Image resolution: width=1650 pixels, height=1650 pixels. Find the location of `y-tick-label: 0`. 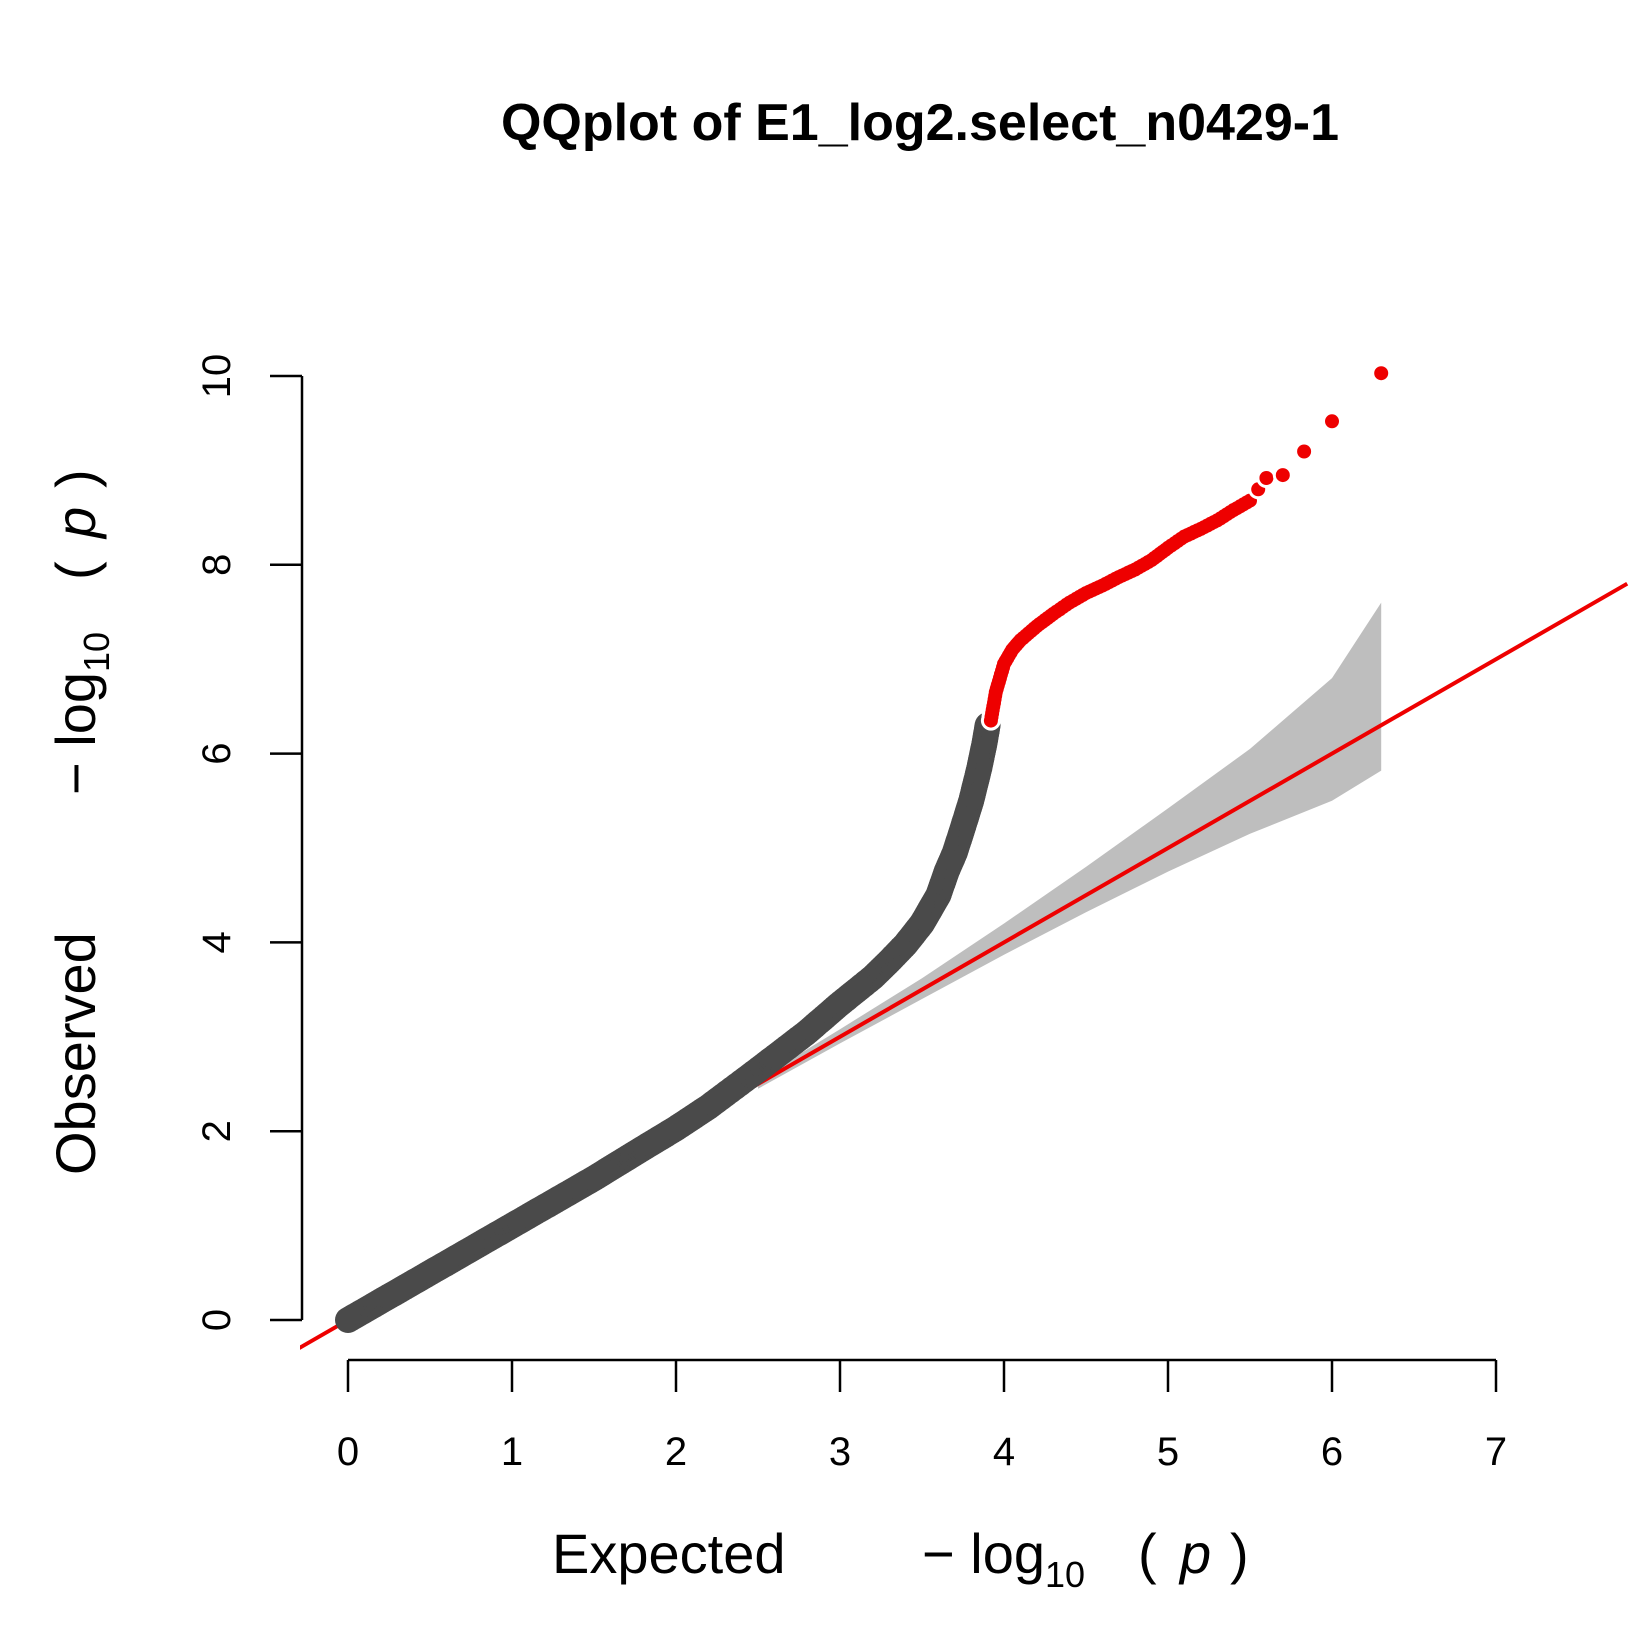

y-tick-label: 0 is located at coordinates (217, 1320).